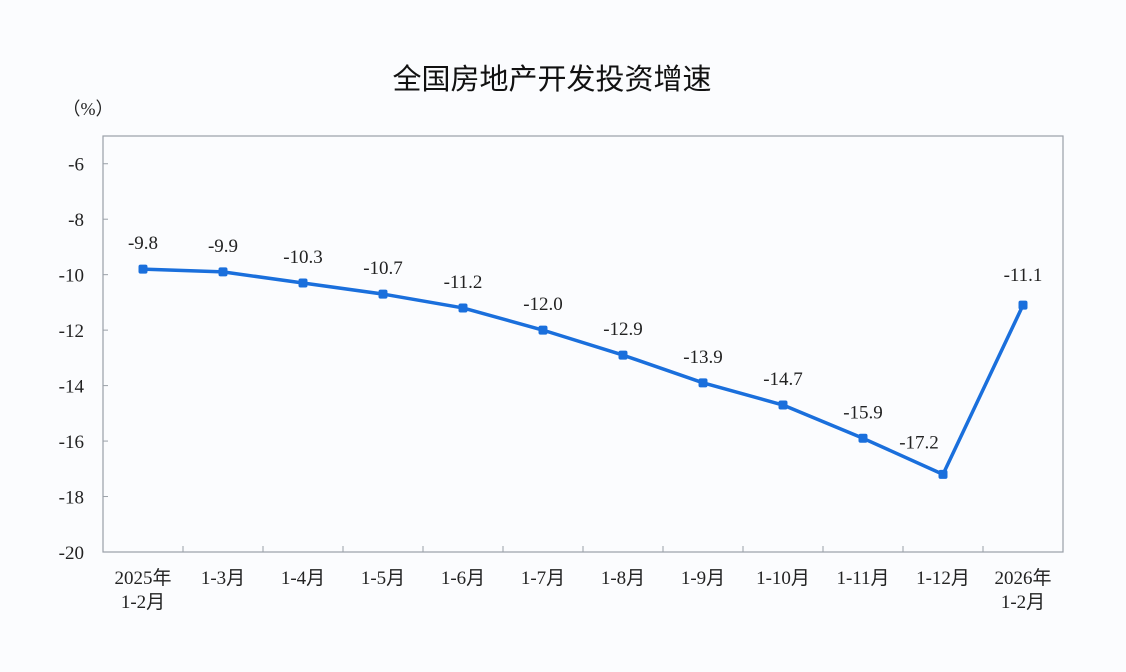 Image resolution: width=1126 pixels, height=672 pixels. What do you see at coordinates (623, 578) in the screenshot?
I see `x-tick-label: 1-8月` at bounding box center [623, 578].